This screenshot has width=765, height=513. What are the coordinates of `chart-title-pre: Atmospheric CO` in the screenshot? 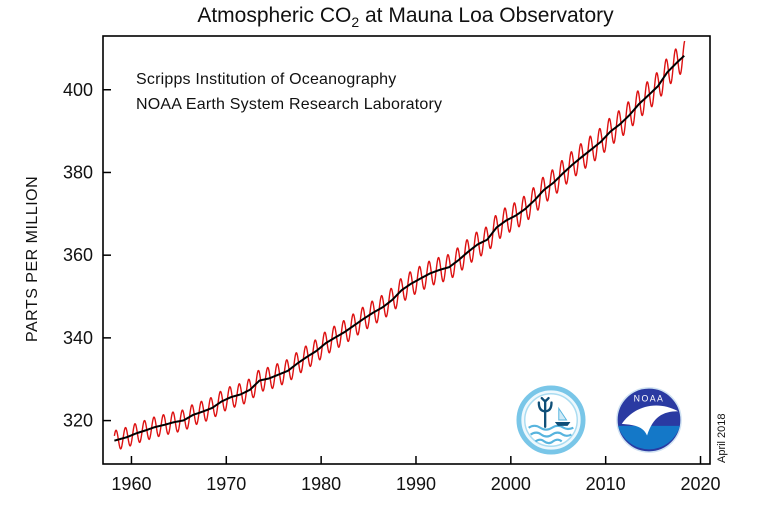 It's located at (274, 15).